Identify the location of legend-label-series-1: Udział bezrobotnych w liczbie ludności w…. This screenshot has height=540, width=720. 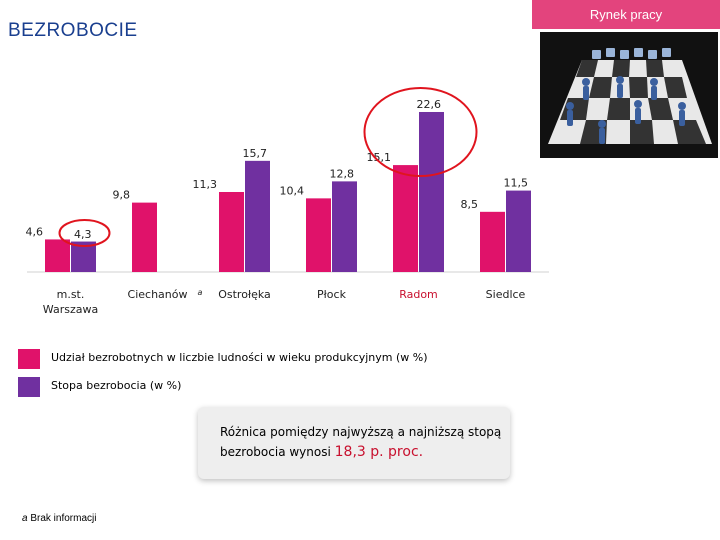
(239, 357).